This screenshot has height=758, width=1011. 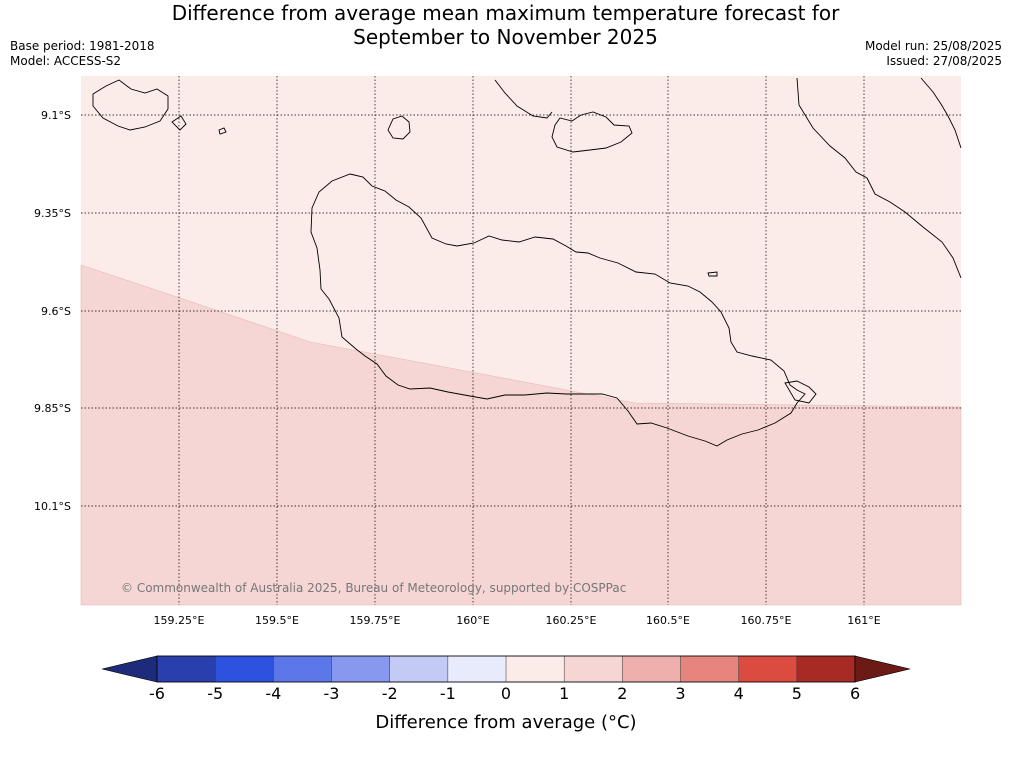 I want to click on issued-date: Issued: 27/08/2025, so click(x=944, y=61).